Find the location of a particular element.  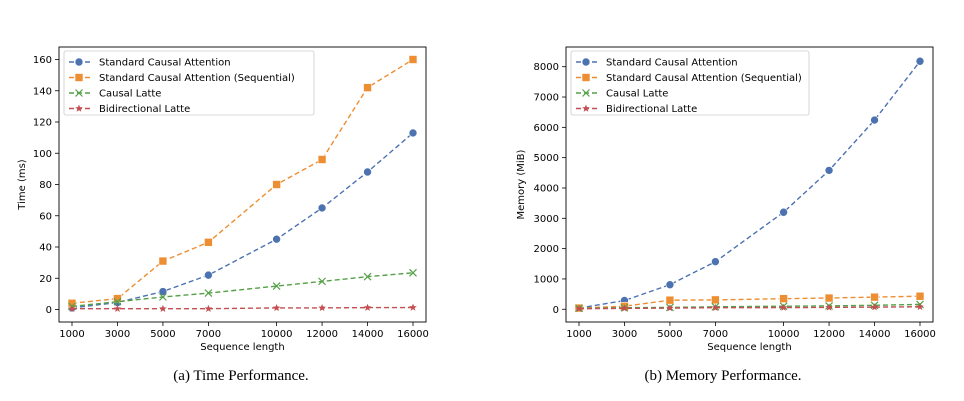

series-bidirectional-latte is located at coordinates (242, 307).